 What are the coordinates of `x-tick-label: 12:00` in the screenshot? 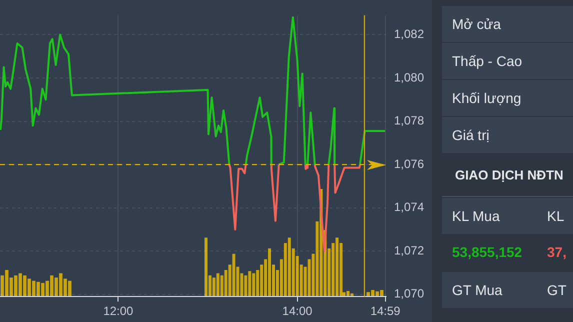 It's located at (118, 311).